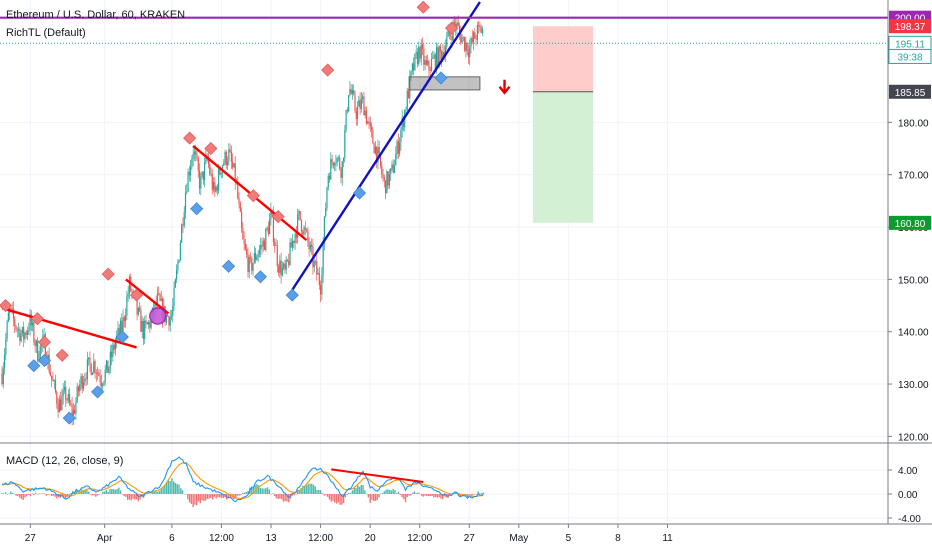 The height and width of the screenshot is (550, 932). I want to click on x-tick-label: 12:00, so click(221, 538).